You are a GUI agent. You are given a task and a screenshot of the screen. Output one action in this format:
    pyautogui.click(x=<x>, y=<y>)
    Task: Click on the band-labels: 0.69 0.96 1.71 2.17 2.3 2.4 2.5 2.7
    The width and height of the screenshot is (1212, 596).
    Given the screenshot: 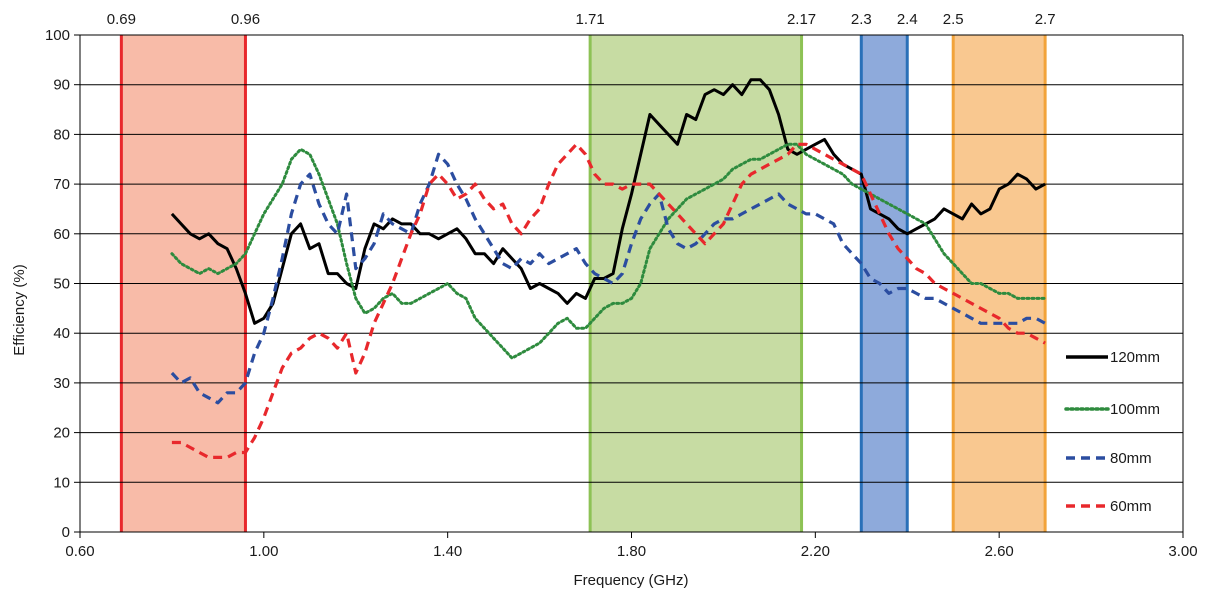 What is the action you would take?
    pyautogui.click(x=581, y=19)
    